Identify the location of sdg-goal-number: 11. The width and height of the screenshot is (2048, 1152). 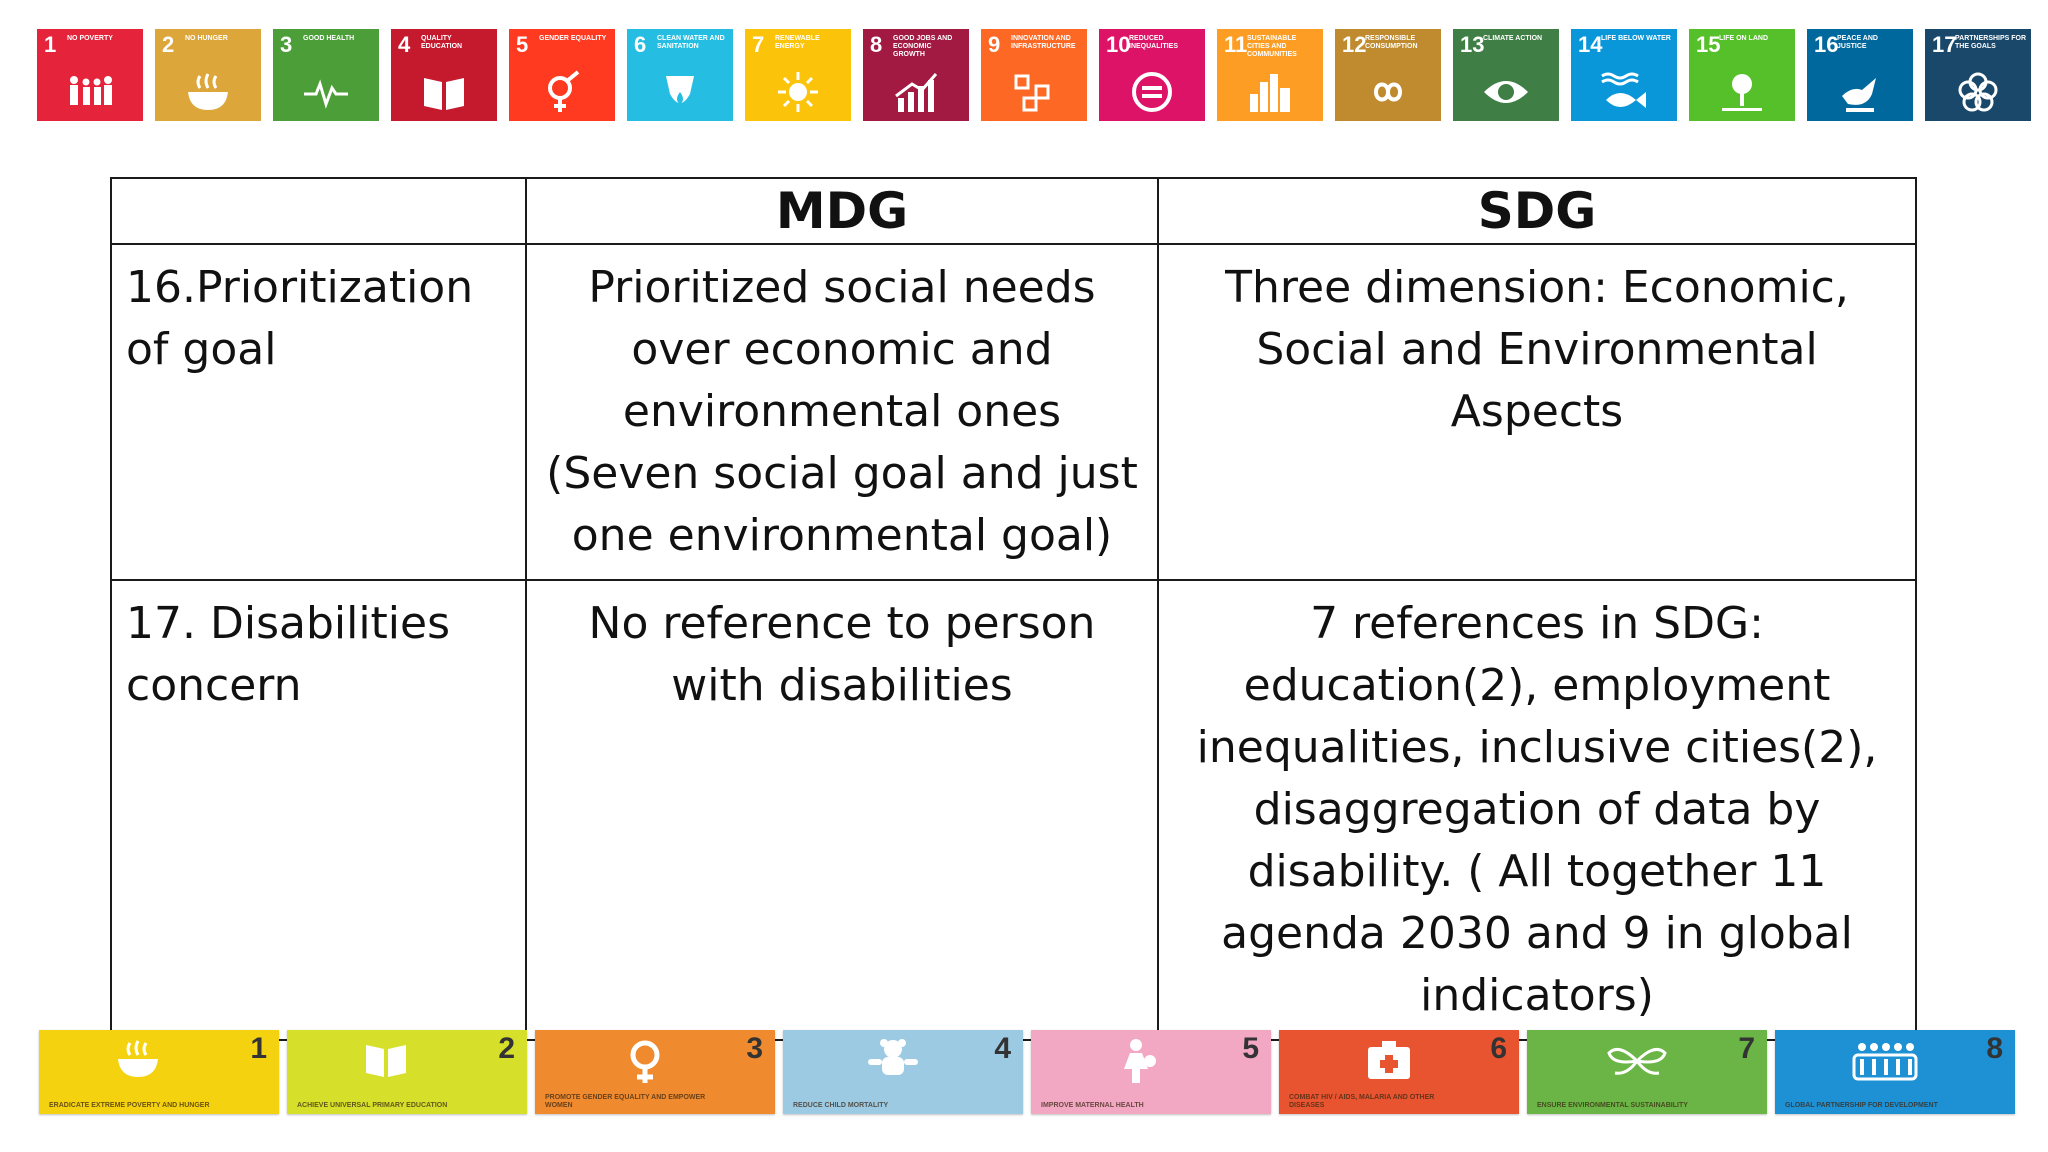
(1236, 44).